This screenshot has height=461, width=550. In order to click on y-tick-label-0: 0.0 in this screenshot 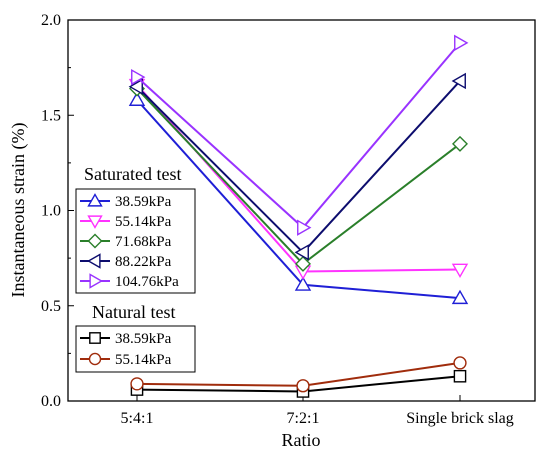, I will do `click(51, 401)`.